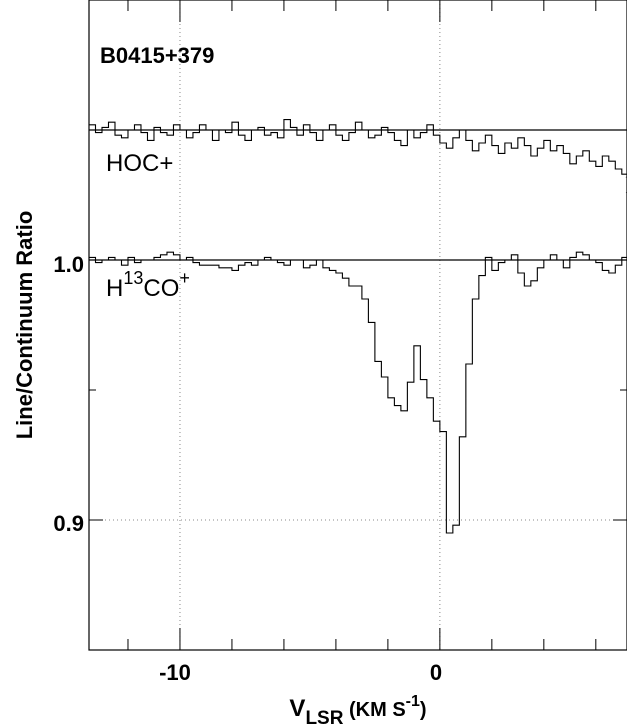 The height and width of the screenshot is (726, 627). Describe the element at coordinates (161, 288) in the screenshot. I see `annotation-h13co-part-co: CO` at that location.